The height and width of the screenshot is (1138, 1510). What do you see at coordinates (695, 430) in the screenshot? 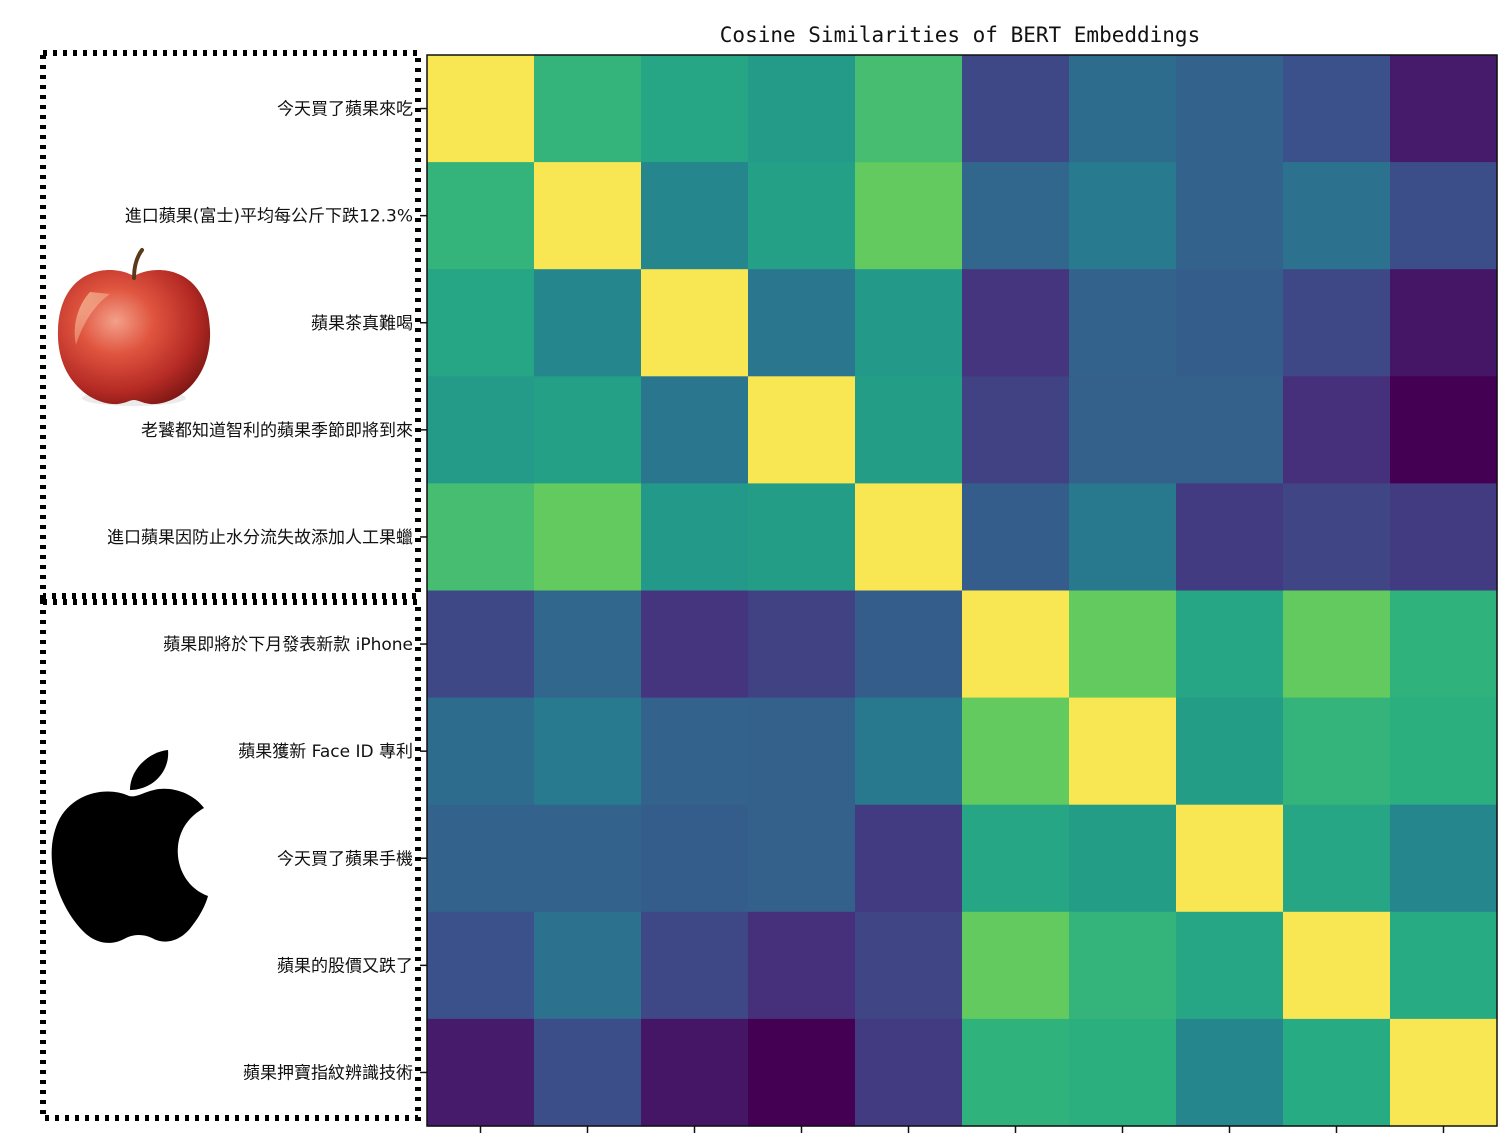
I see `heatmap-cell-r3-c2` at bounding box center [695, 430].